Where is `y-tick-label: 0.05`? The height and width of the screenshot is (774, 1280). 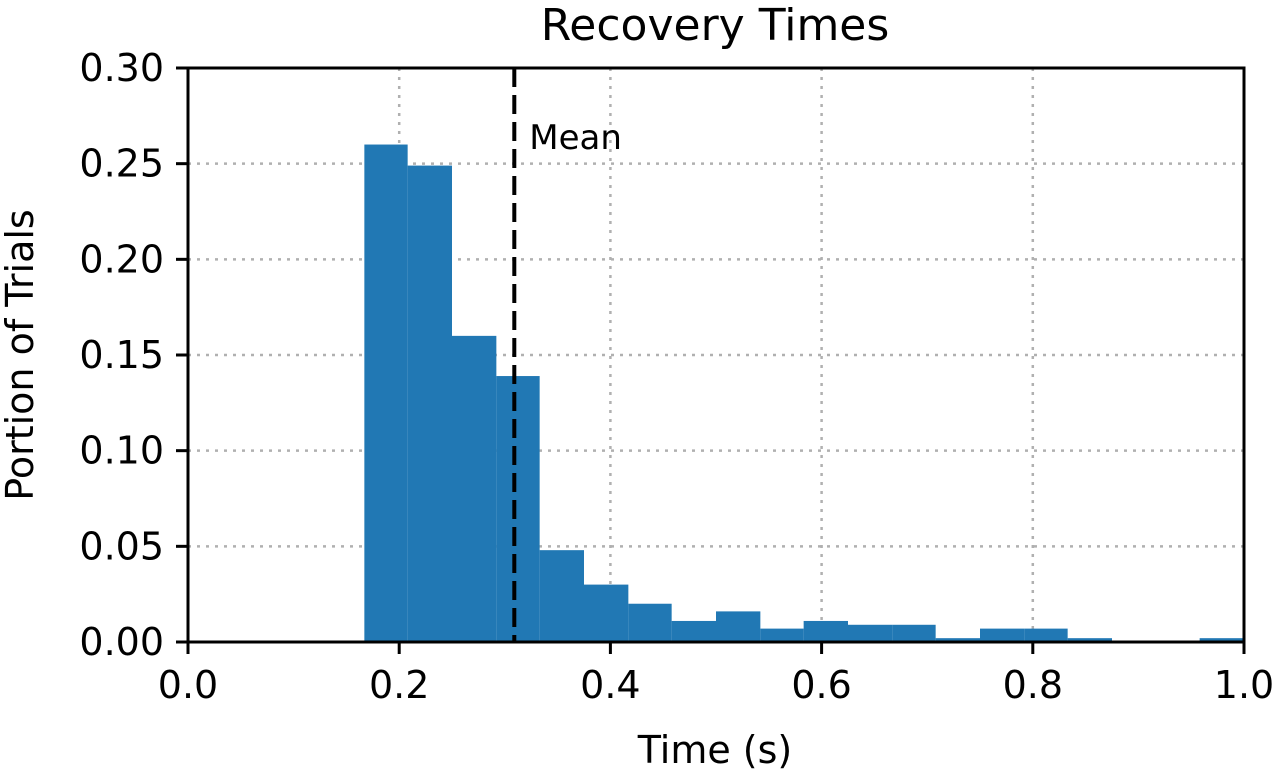
y-tick-label: 0.05 is located at coordinates (121, 546).